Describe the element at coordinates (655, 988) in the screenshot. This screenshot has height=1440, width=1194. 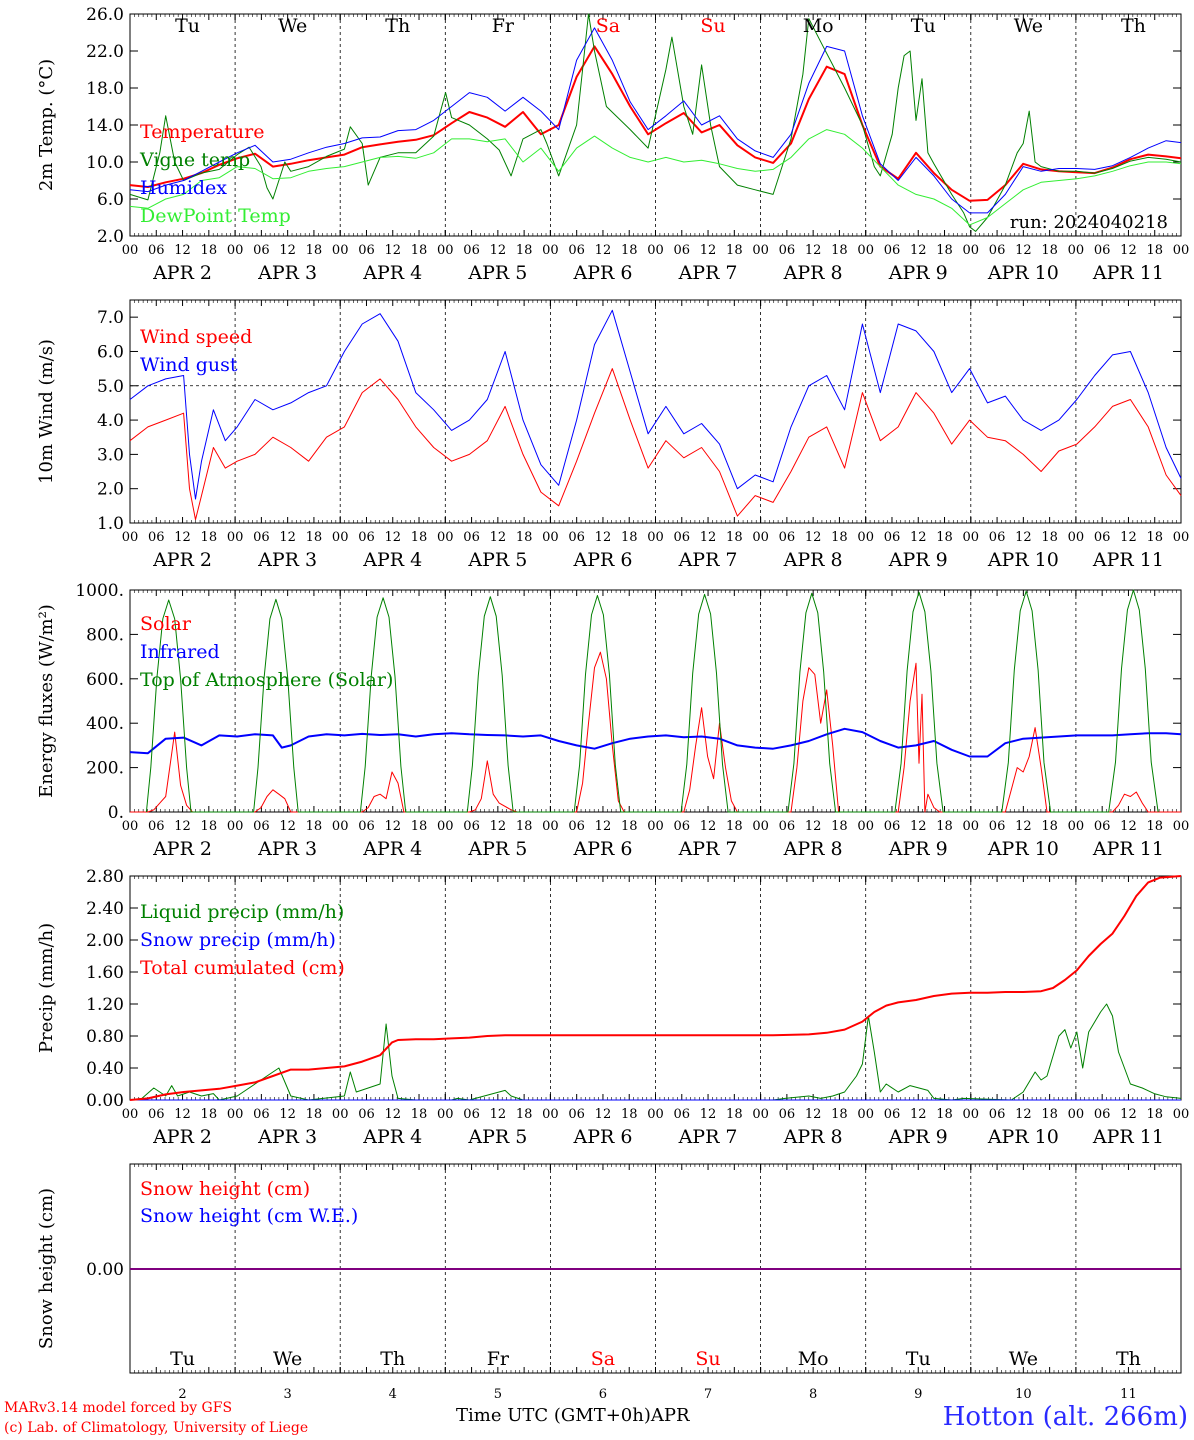
I see `series-line-total-cumulated-cm-` at that location.